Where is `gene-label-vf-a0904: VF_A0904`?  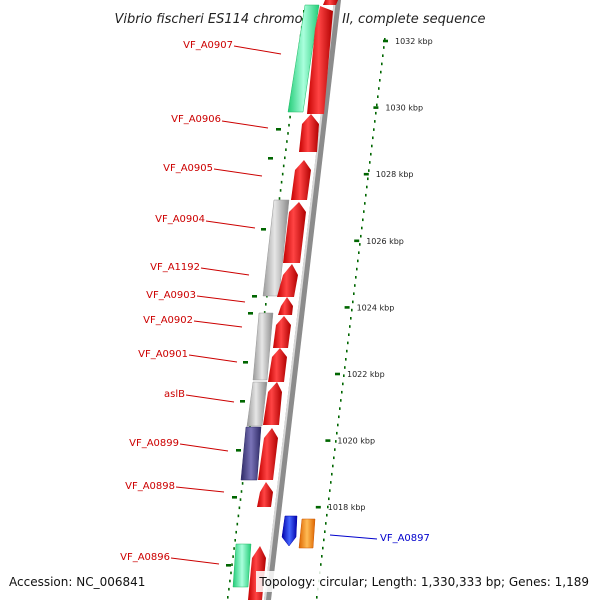 gene-label-vf-a0904: VF_A0904 is located at coordinates (205, 221).